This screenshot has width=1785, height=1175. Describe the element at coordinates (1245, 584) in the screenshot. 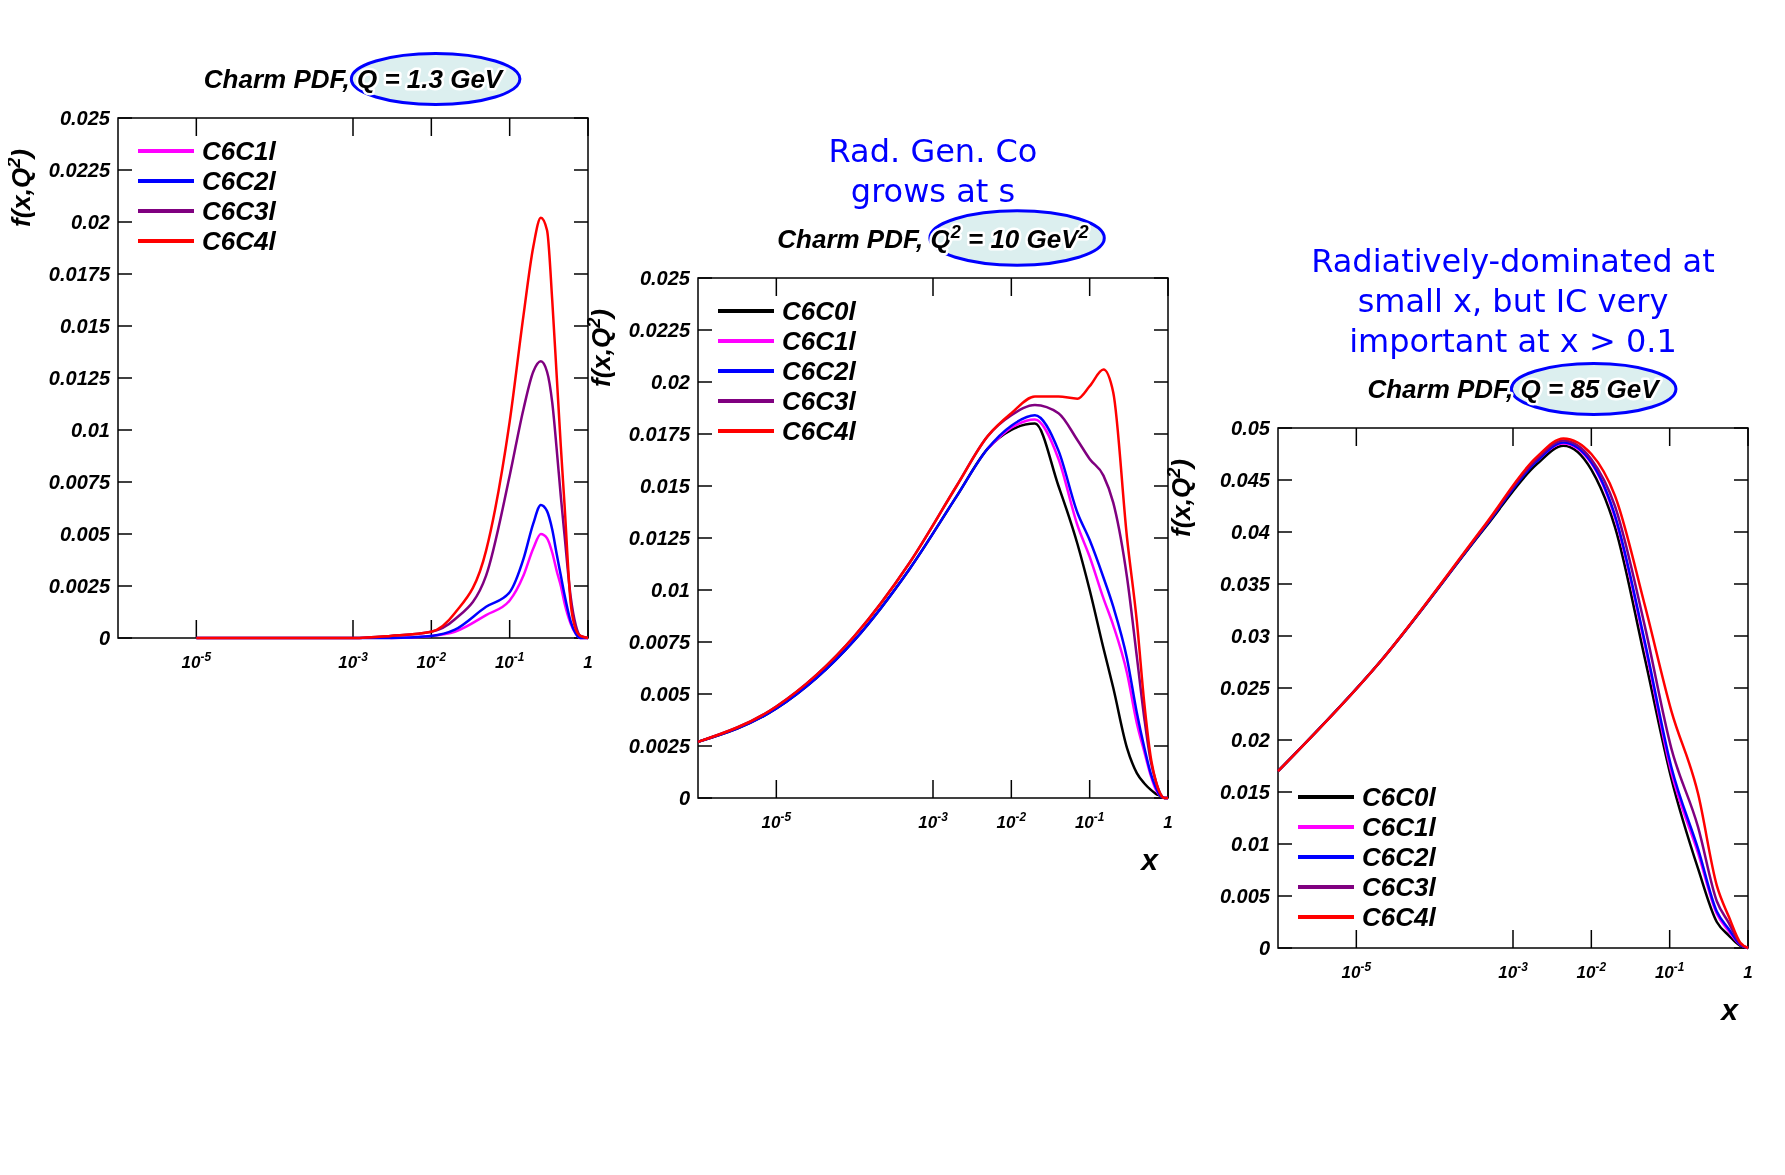

I see `y-tick-label: 0.035` at that location.